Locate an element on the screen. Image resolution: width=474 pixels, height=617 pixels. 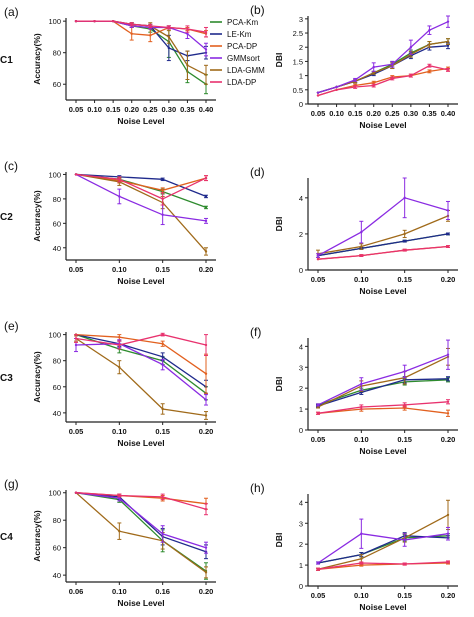
y-tick-label: 1 is located at coordinates (301, 409).